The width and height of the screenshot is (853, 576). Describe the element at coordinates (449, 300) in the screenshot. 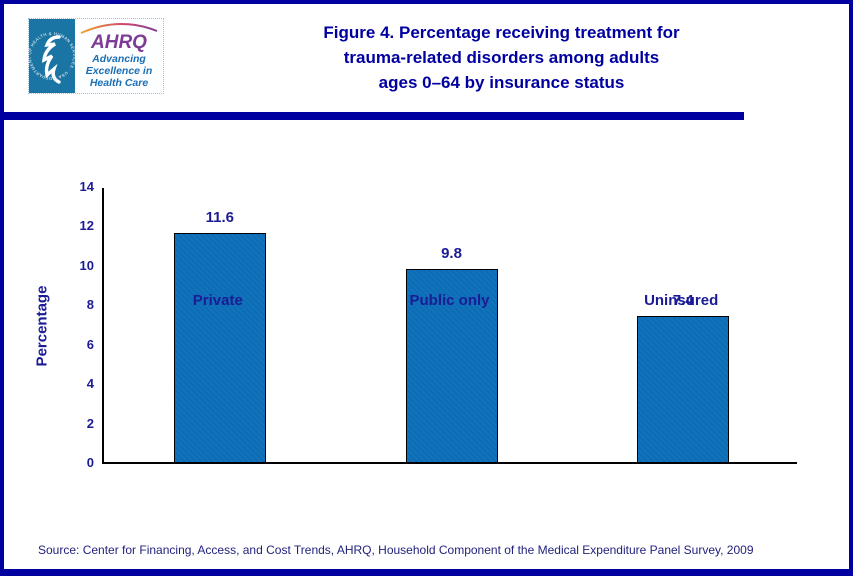

I see `x-category-label: Public only` at that location.